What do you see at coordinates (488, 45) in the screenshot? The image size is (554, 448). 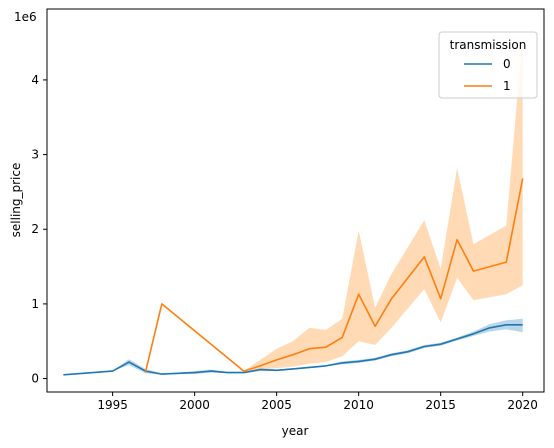 I see `legend-title: transmission` at bounding box center [488, 45].